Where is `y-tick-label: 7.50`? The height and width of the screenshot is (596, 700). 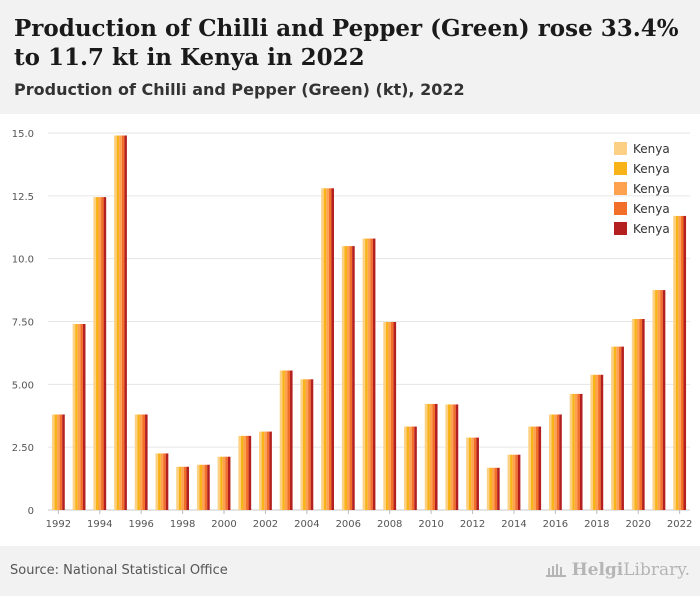 y-tick-label: 7.50 is located at coordinates (23, 323).